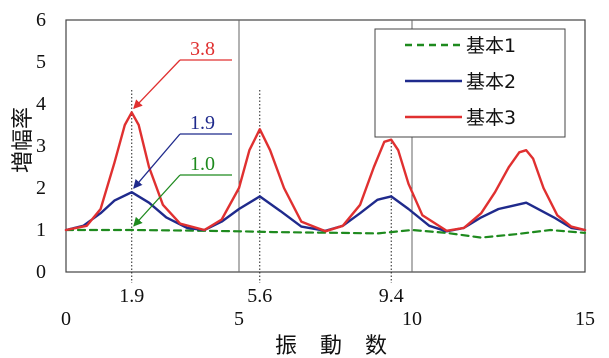 This screenshot has height=358, width=609. Describe the element at coordinates (259, 296) in the screenshot. I see `reference-label: 5.6` at that location.